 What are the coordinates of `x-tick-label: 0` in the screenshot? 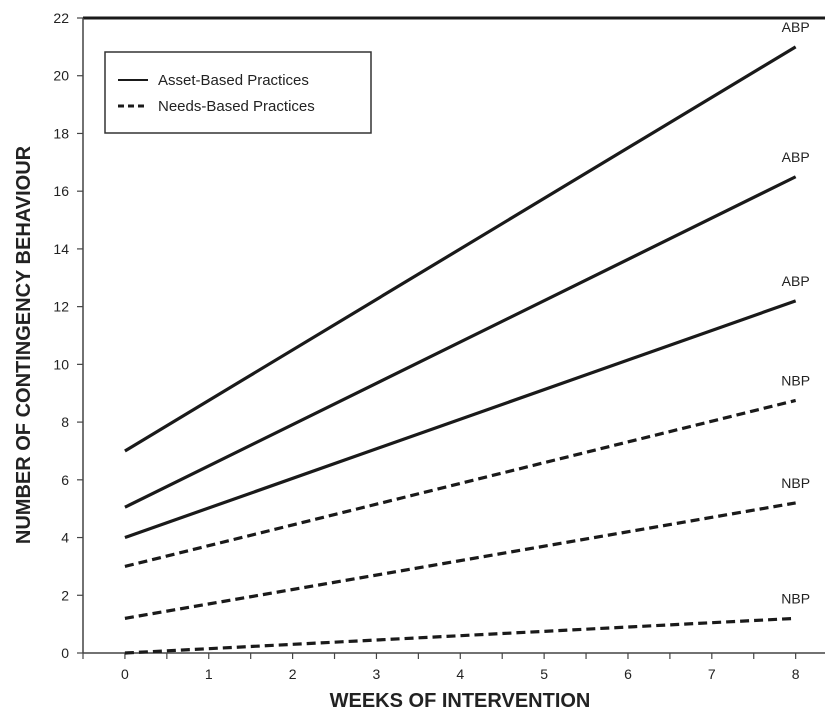 It's located at (125, 674).